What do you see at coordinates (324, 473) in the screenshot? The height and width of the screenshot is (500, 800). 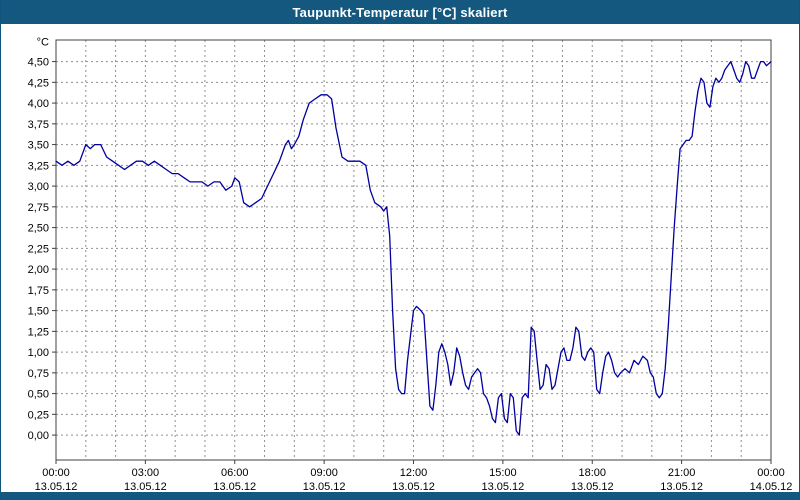 I see `x-tick-time: 09:00` at bounding box center [324, 473].